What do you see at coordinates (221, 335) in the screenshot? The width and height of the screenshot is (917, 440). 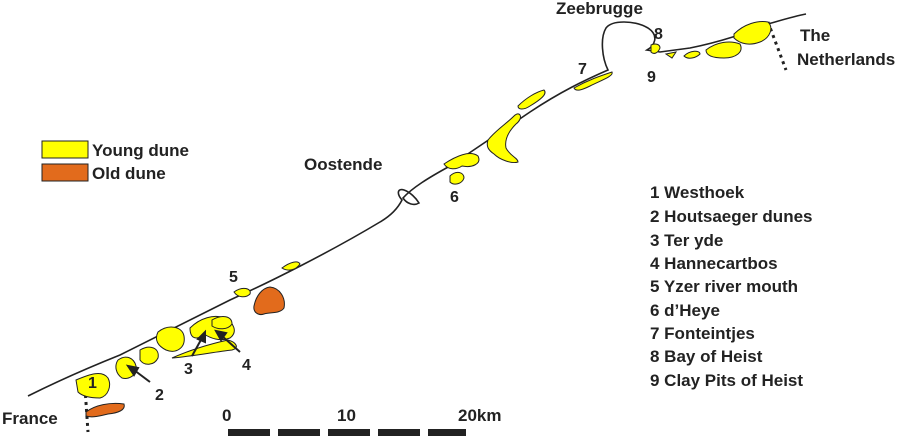 I see `arrow-4-head` at bounding box center [221, 335].